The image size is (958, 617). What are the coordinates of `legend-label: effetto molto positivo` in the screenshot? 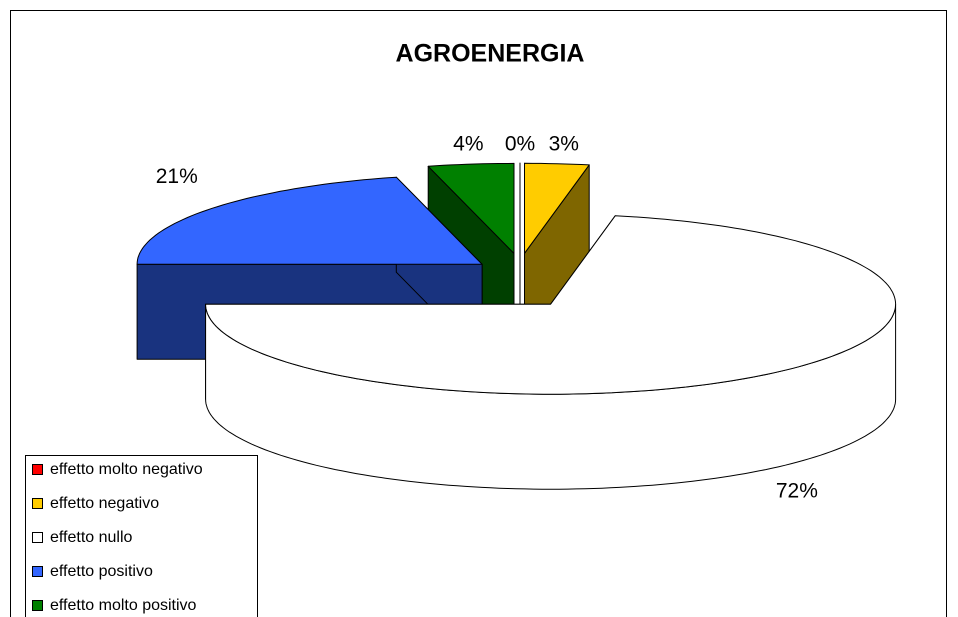 It's located at (123, 605).